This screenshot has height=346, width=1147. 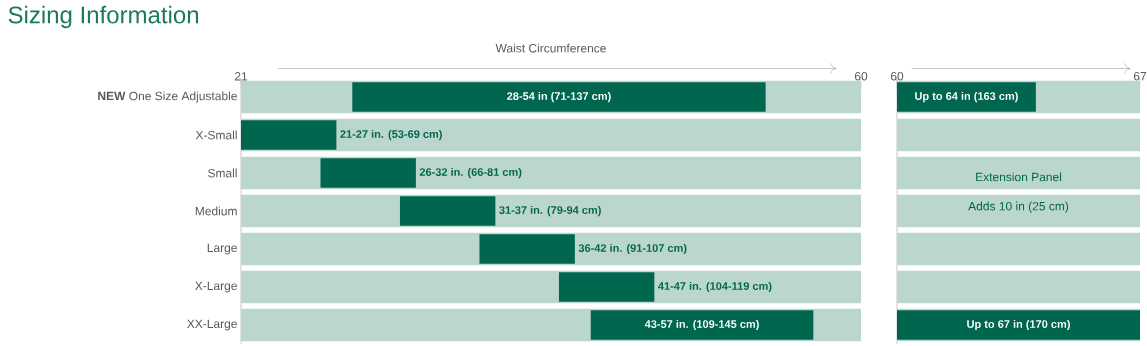 I want to click on y-tick-label: X-Small, so click(x=216, y=135).